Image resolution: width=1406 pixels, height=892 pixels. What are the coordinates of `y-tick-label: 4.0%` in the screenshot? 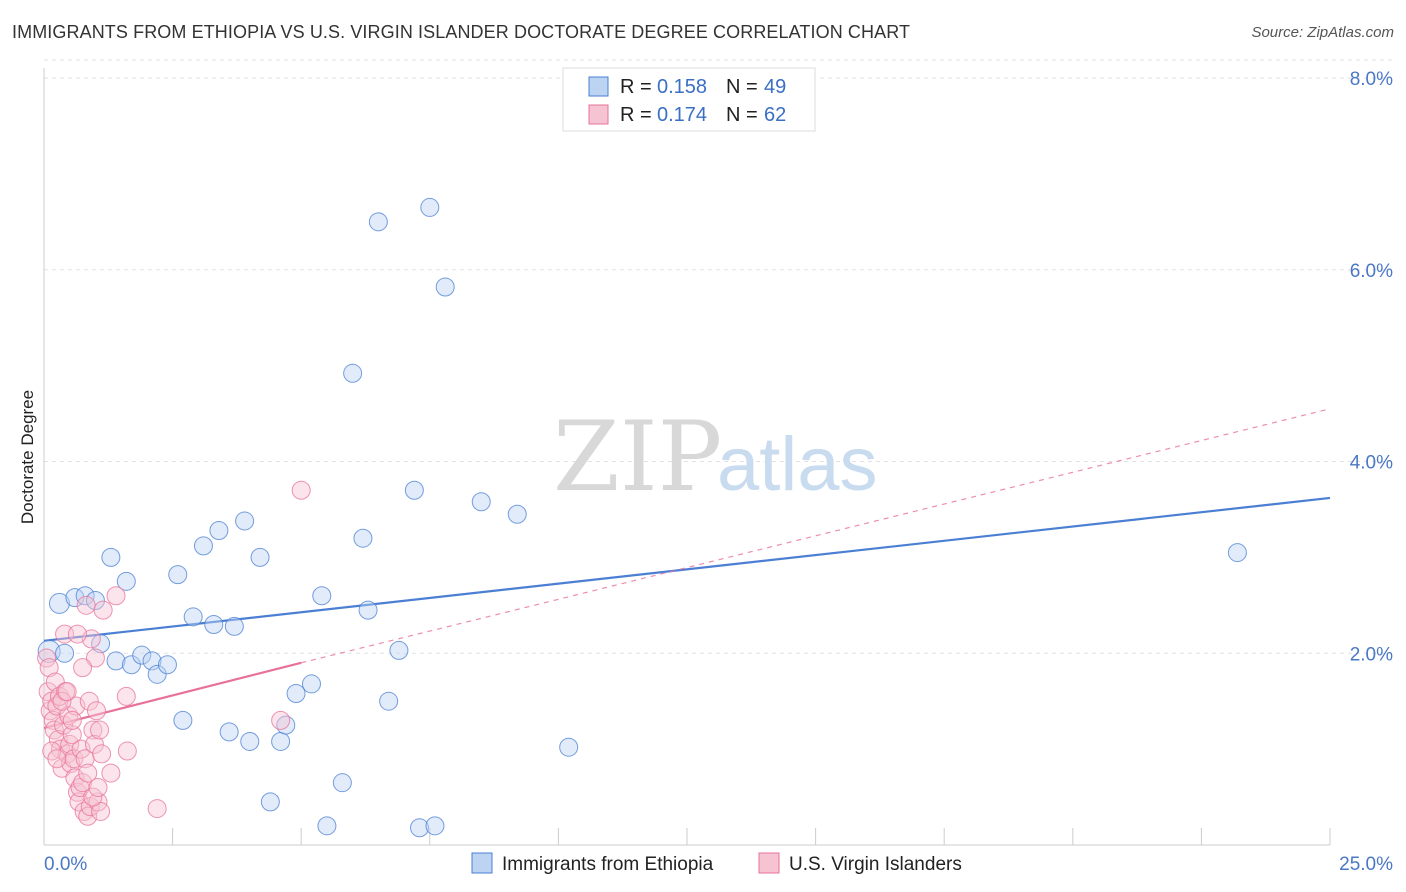 It's located at (1371, 463).